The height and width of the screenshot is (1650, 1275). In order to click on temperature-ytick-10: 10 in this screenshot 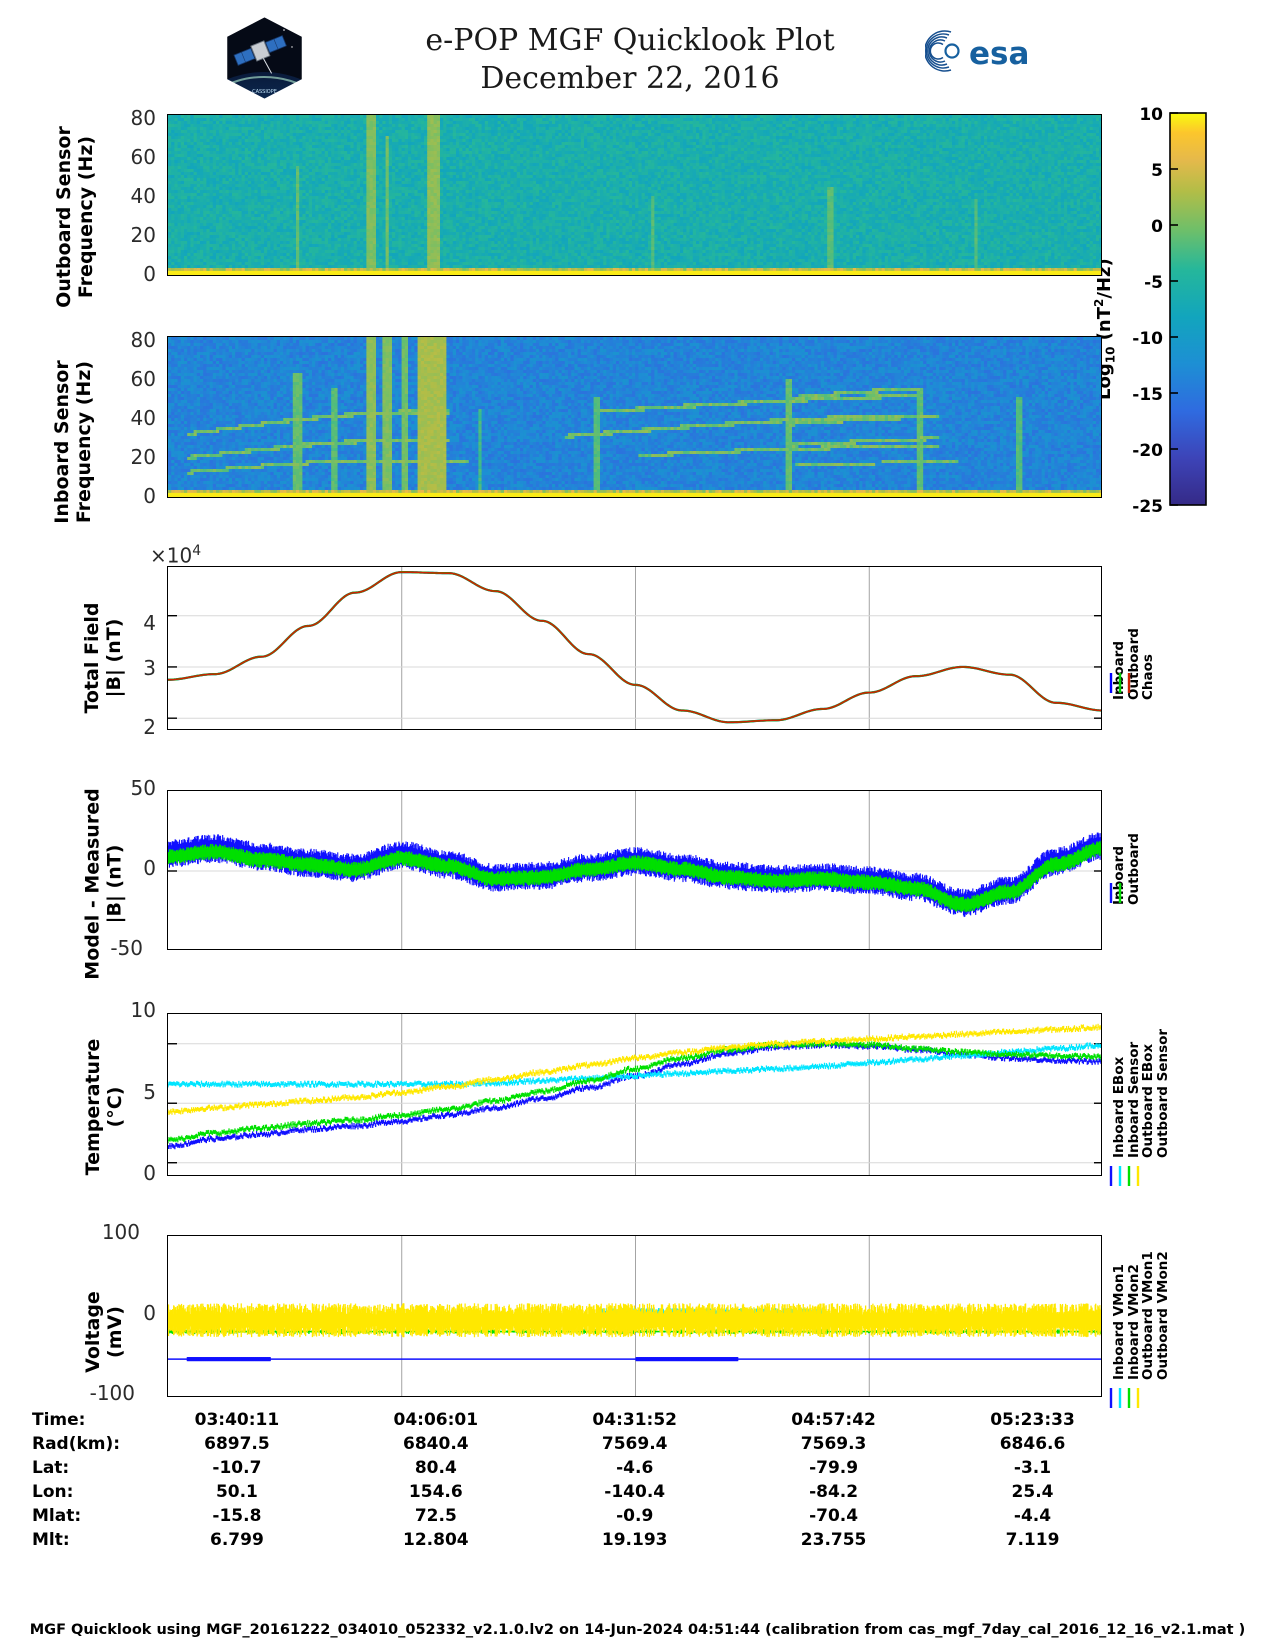, I will do `click(126, 1010)`.